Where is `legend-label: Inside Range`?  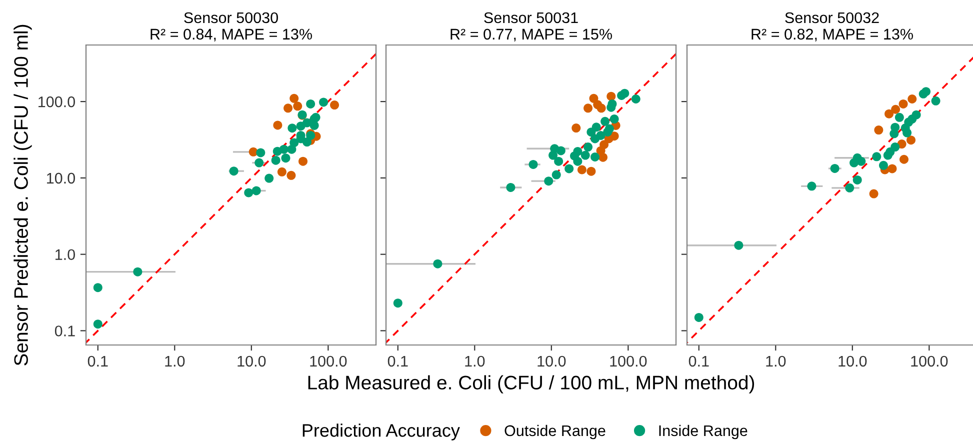 legend-label: Inside Range is located at coordinates (703, 432).